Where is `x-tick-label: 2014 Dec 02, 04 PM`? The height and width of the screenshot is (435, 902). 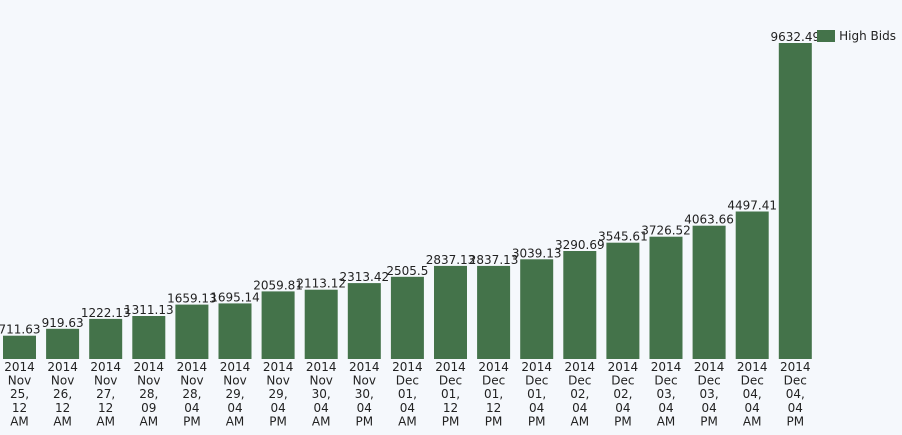 x-tick-label: 2014 Dec 02, 04 PM is located at coordinates (623, 394).